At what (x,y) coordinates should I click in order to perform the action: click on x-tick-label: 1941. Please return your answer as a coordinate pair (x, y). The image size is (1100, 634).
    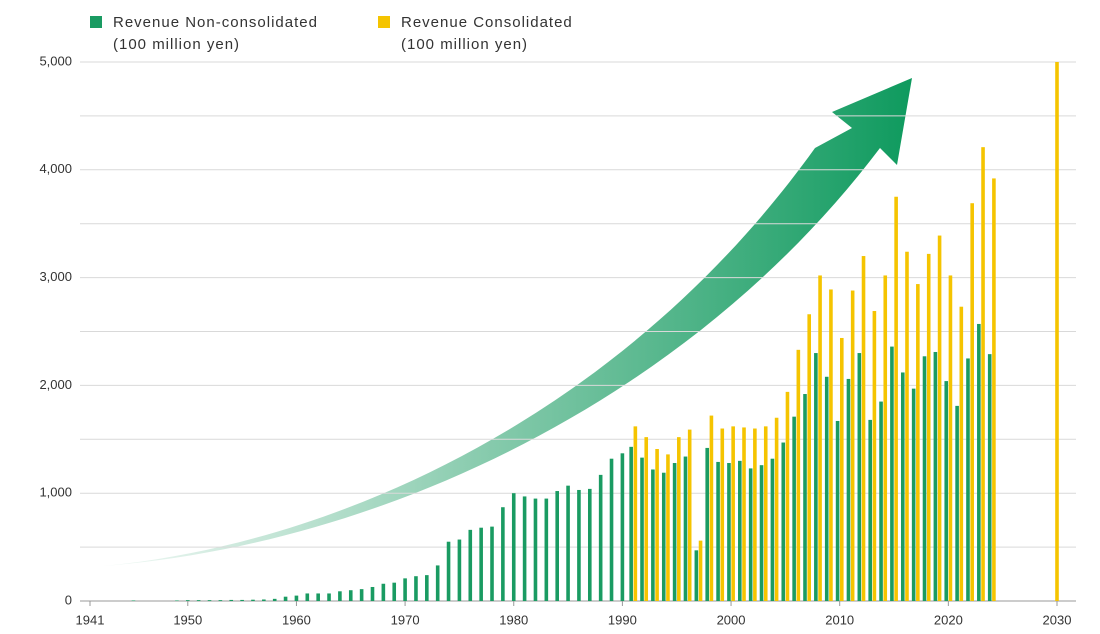
    Looking at the image, I should click on (90, 619).